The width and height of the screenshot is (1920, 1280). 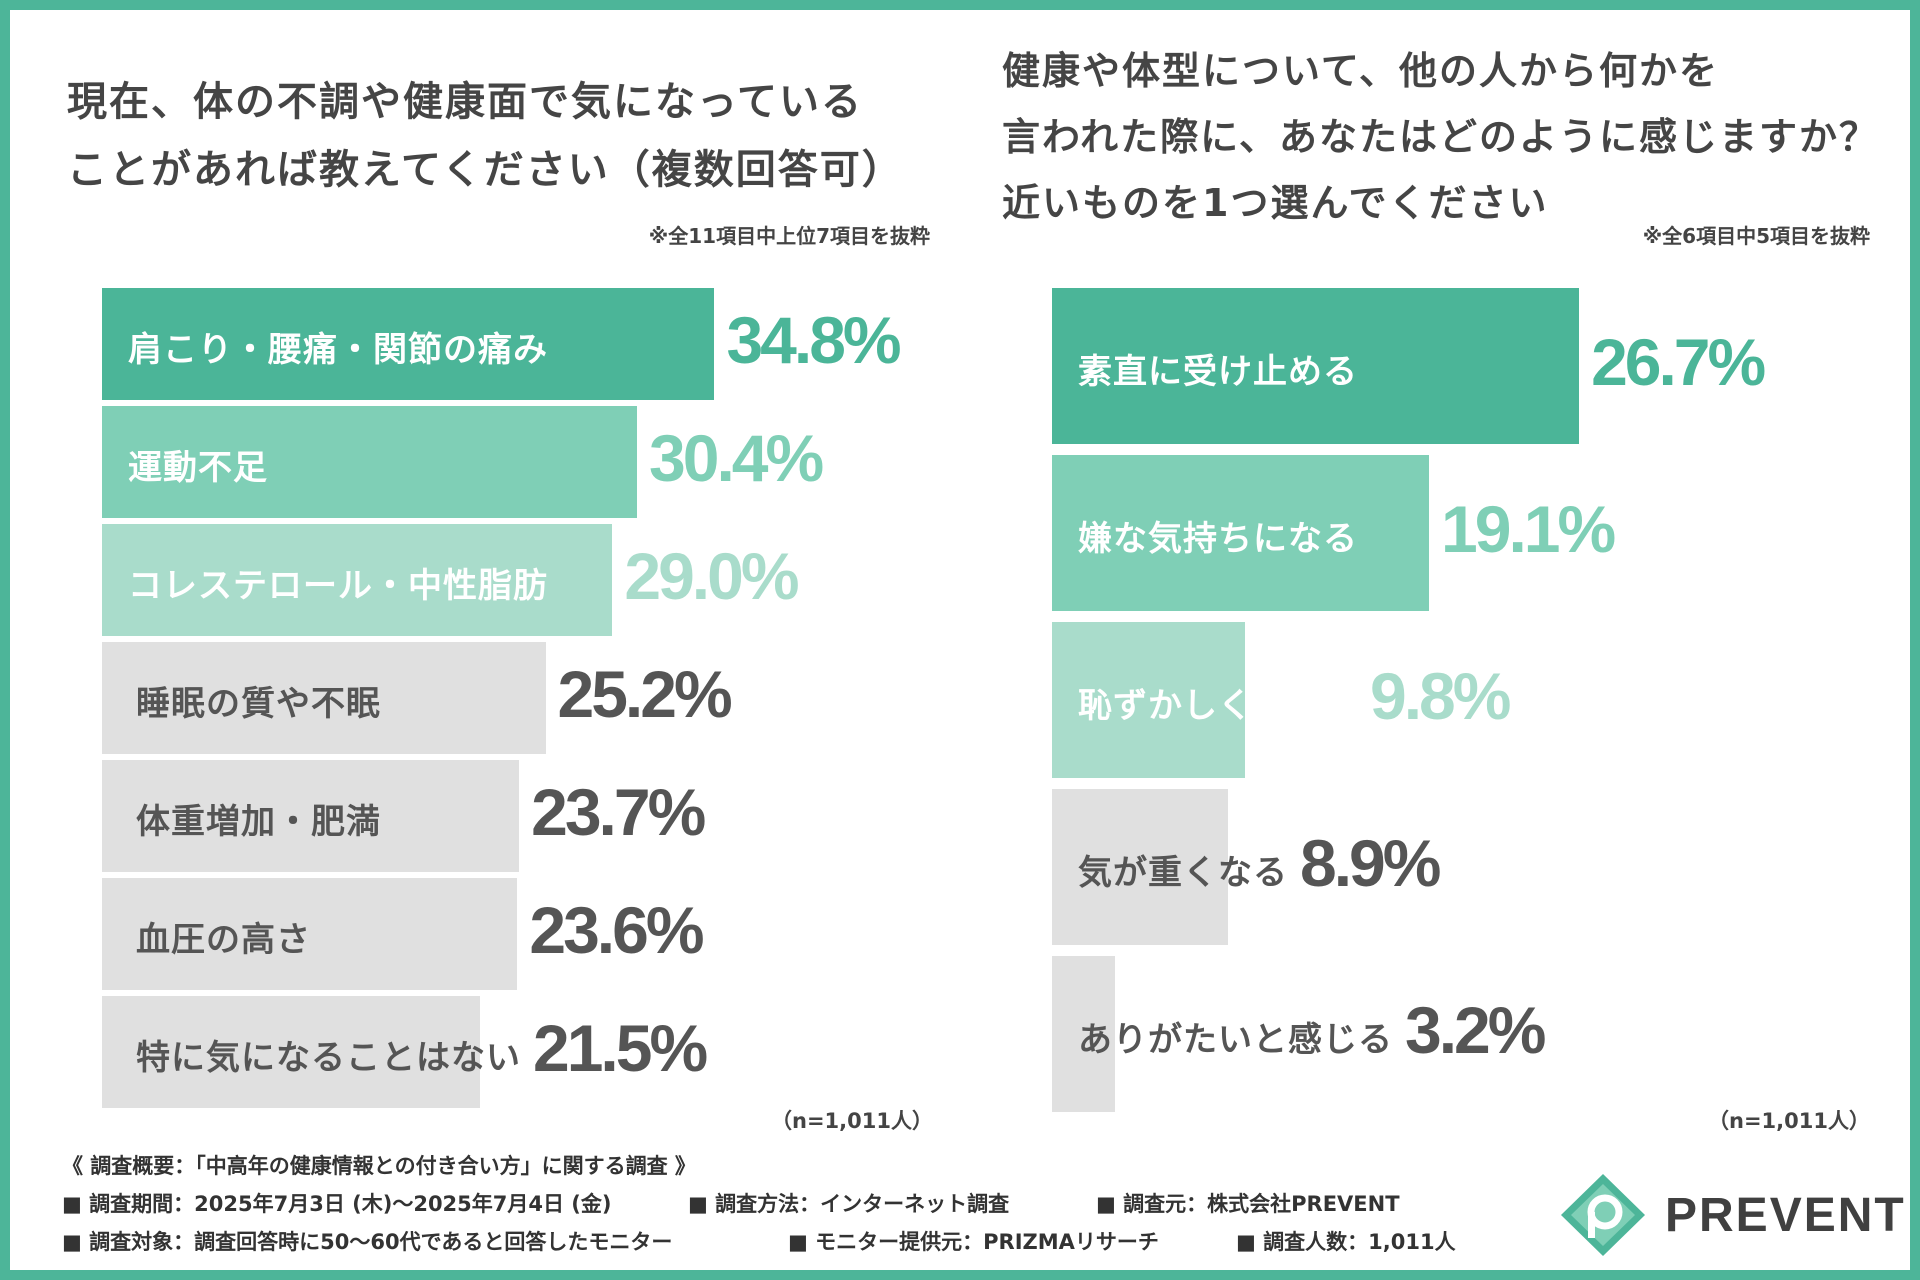 I want to click on bar-label: 恥ずかしく感じる, so click(x=1218, y=706).